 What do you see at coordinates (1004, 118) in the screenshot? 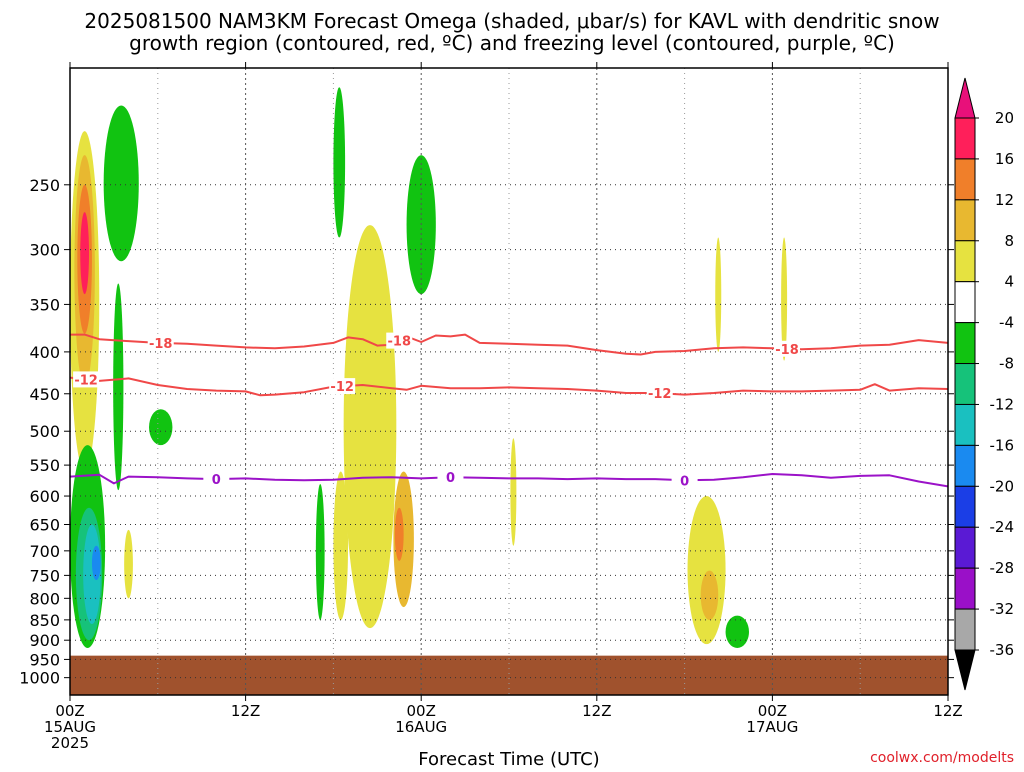
I see `colorbar-label: 20` at bounding box center [1004, 118].